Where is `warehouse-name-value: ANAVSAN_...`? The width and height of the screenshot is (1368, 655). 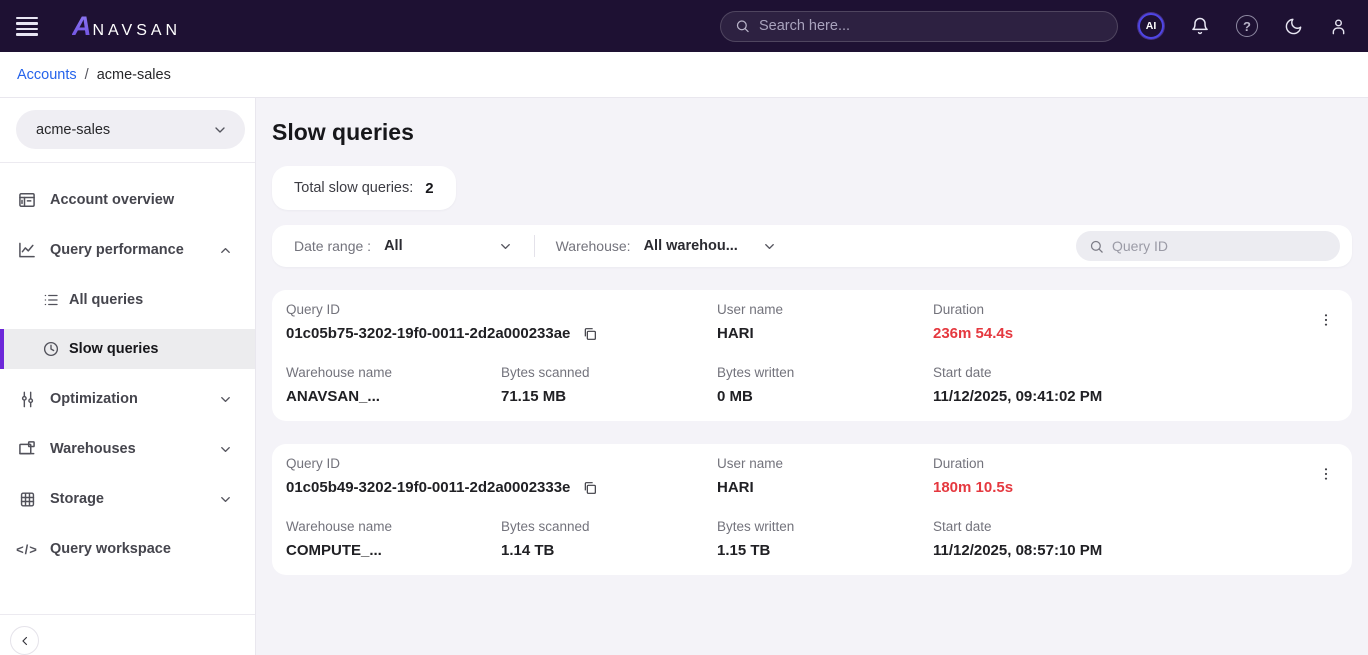 warehouse-name-value: ANAVSAN_... is located at coordinates (333, 396).